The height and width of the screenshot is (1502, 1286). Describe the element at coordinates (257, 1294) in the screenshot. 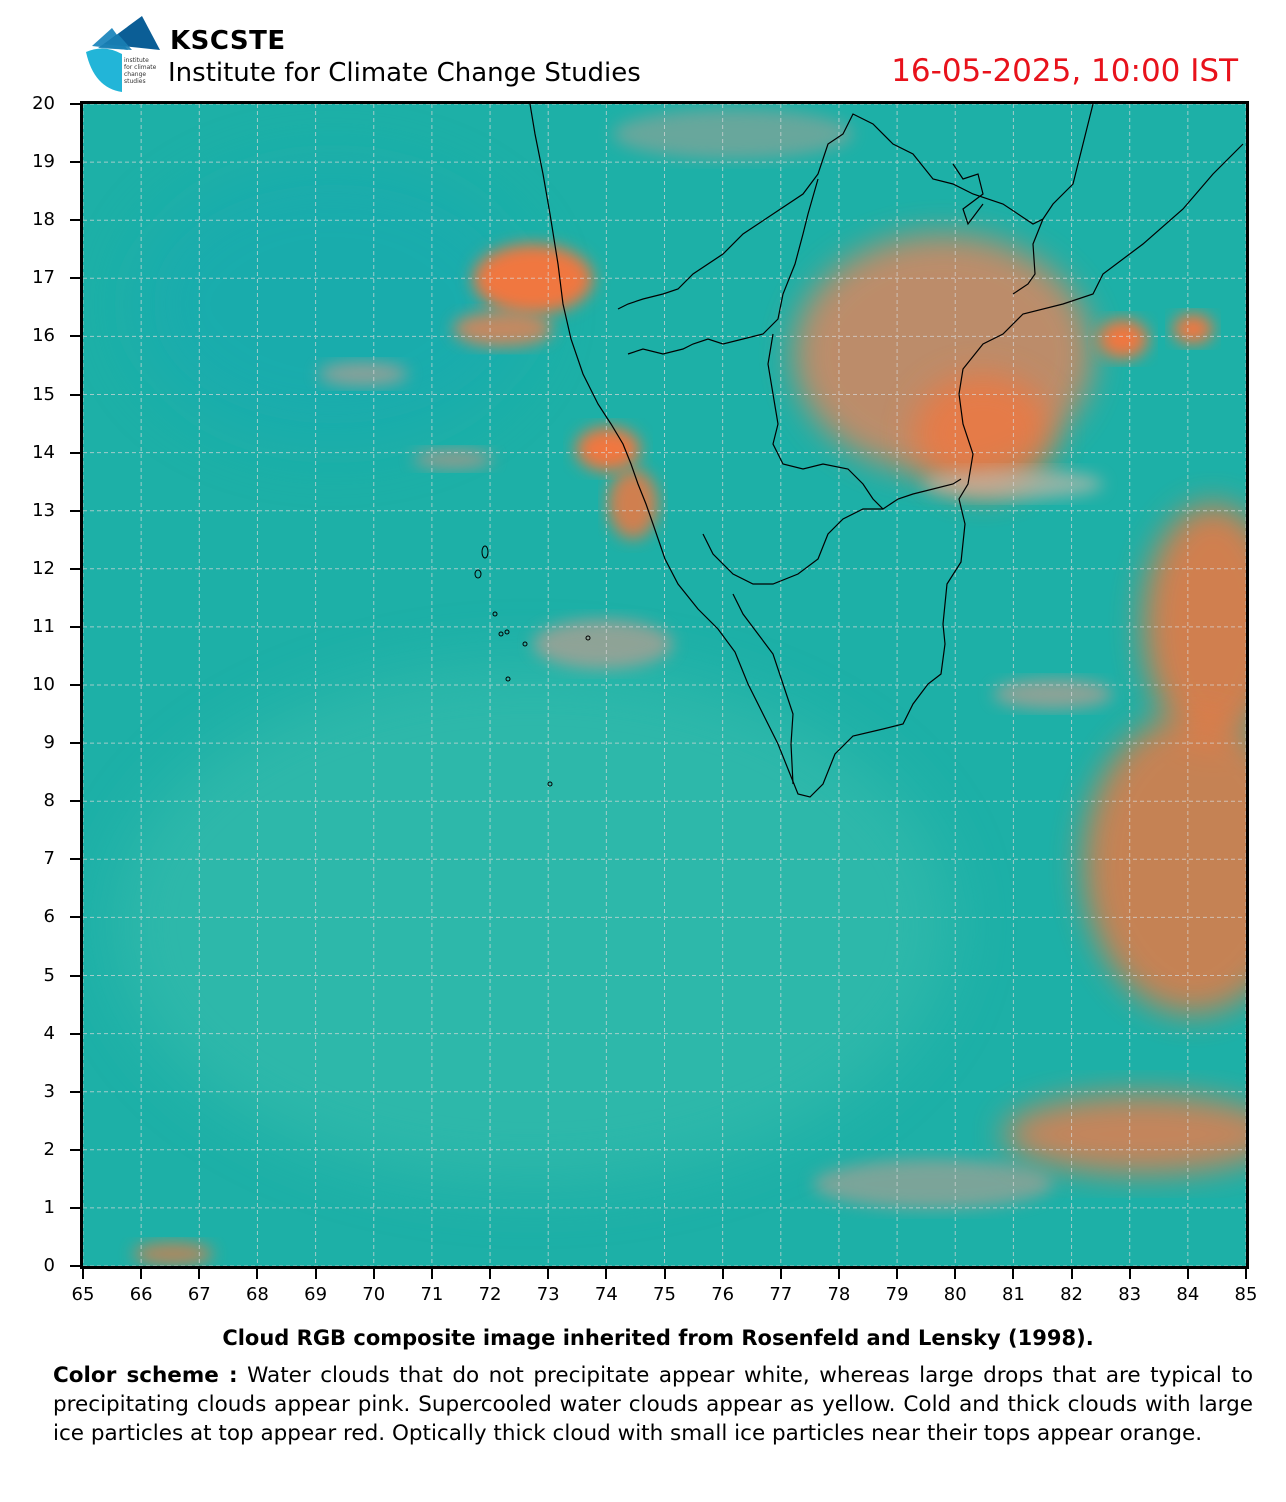

I see `x-tick-label: 68` at that location.